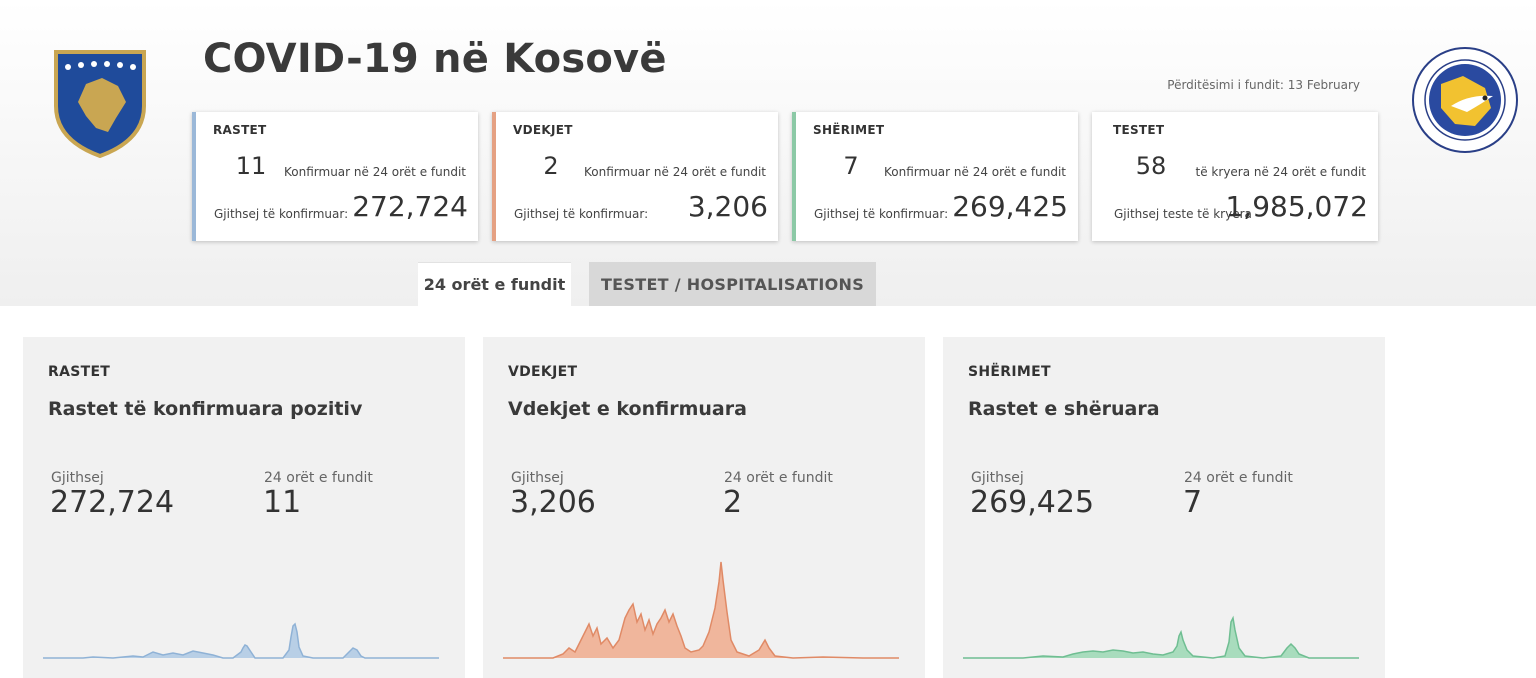 This screenshot has height=678, width=1536. I want to click on stat-card-24h-caption: të kryera në 24 orët e fundit, so click(1280, 172).